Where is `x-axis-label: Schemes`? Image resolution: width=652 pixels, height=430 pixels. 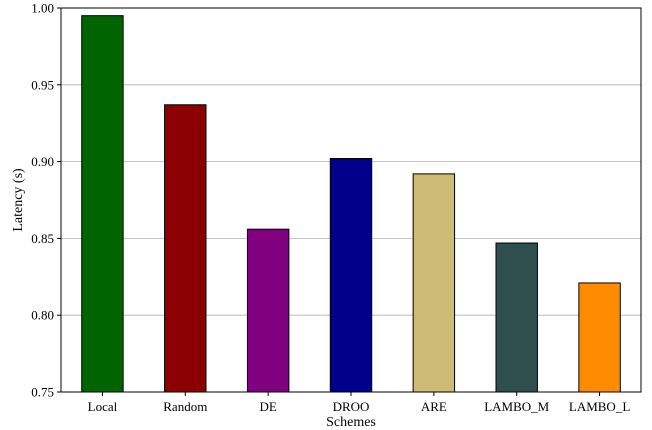
x-axis-label: Schemes is located at coordinates (351, 422).